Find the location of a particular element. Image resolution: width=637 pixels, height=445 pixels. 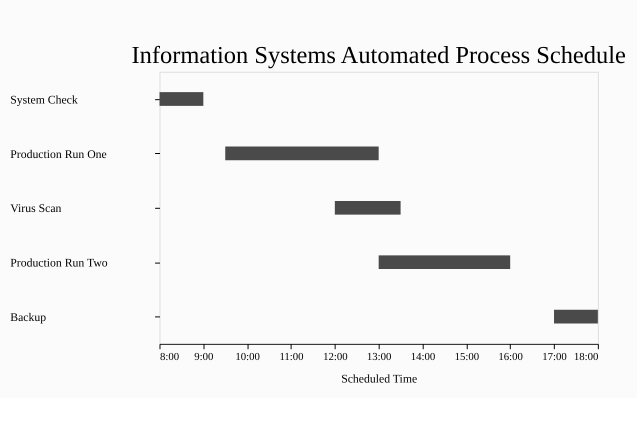

y-tick-label: Virus Scan is located at coordinates (36, 209).